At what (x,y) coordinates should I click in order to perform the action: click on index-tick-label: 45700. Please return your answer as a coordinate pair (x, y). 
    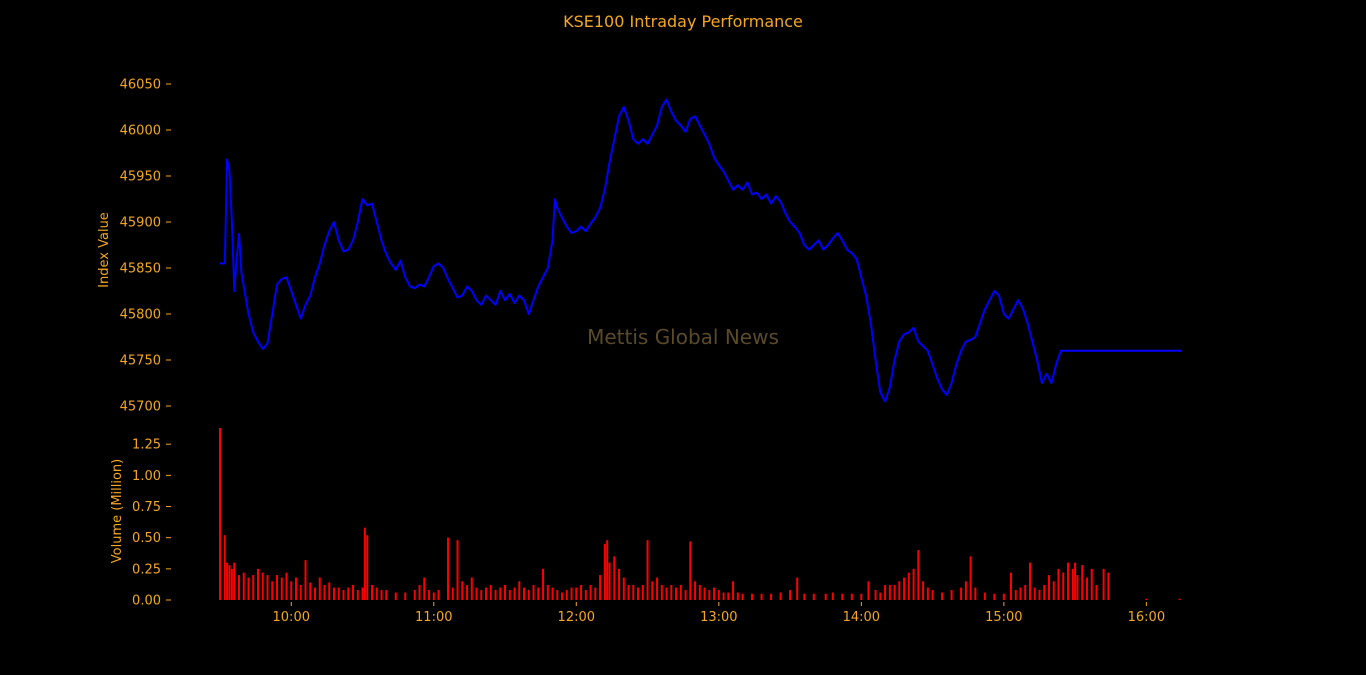
    Looking at the image, I should click on (140, 407).